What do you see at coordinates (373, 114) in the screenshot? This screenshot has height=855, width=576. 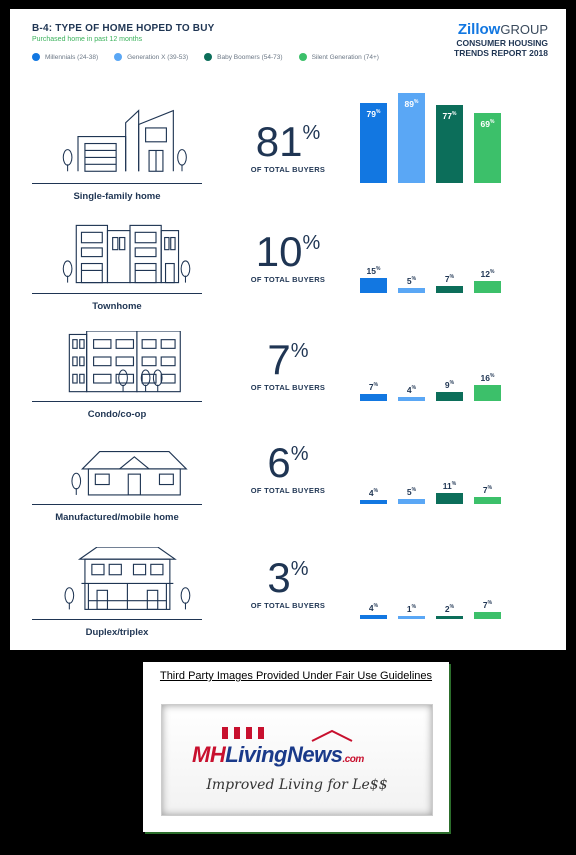 I see `bar-value-label: 79%` at bounding box center [373, 114].